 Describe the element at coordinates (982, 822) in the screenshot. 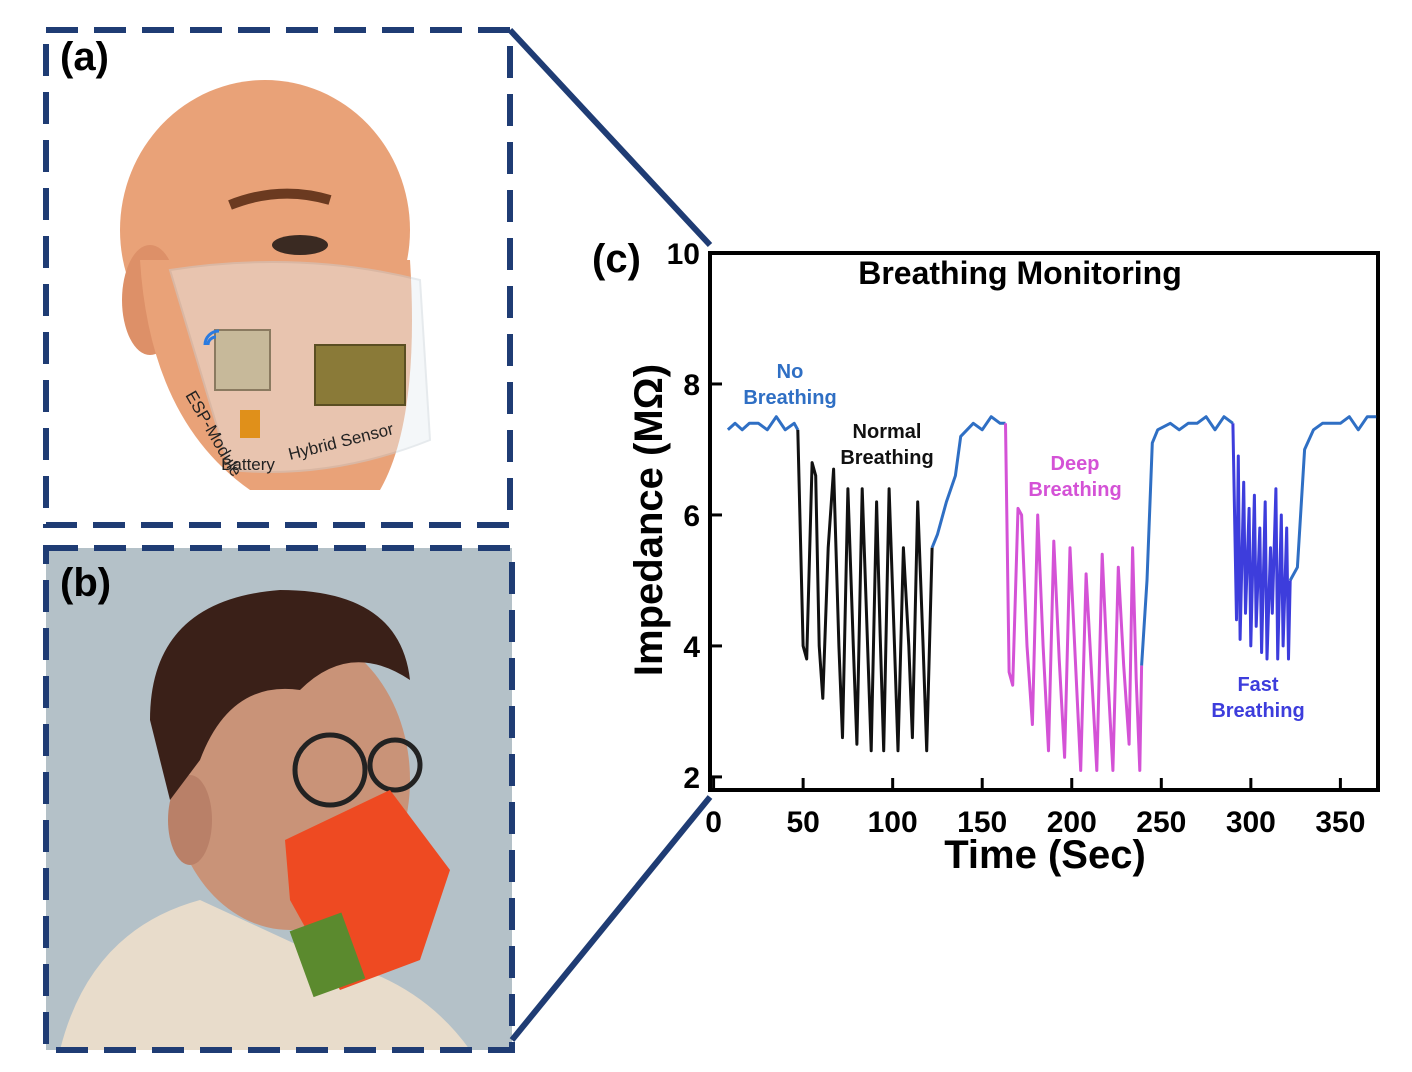

I see `x-tick-label: 150` at that location.